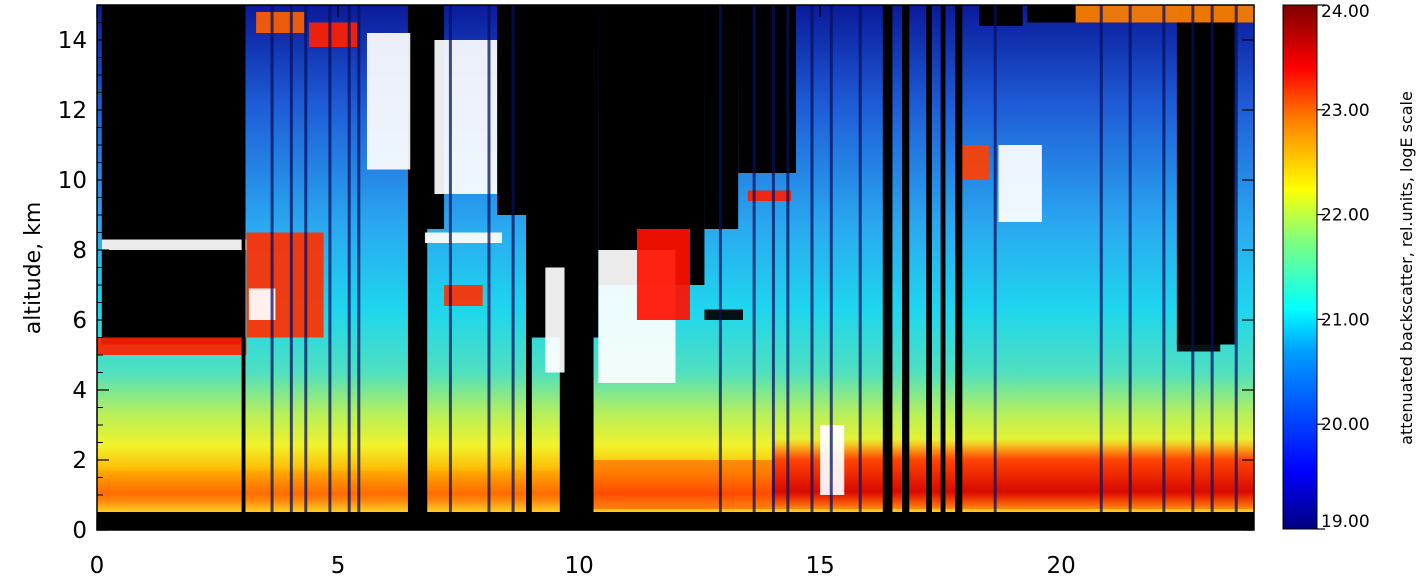  What do you see at coordinates (1300, 267) in the screenshot?
I see `colorbar-gradient` at bounding box center [1300, 267].